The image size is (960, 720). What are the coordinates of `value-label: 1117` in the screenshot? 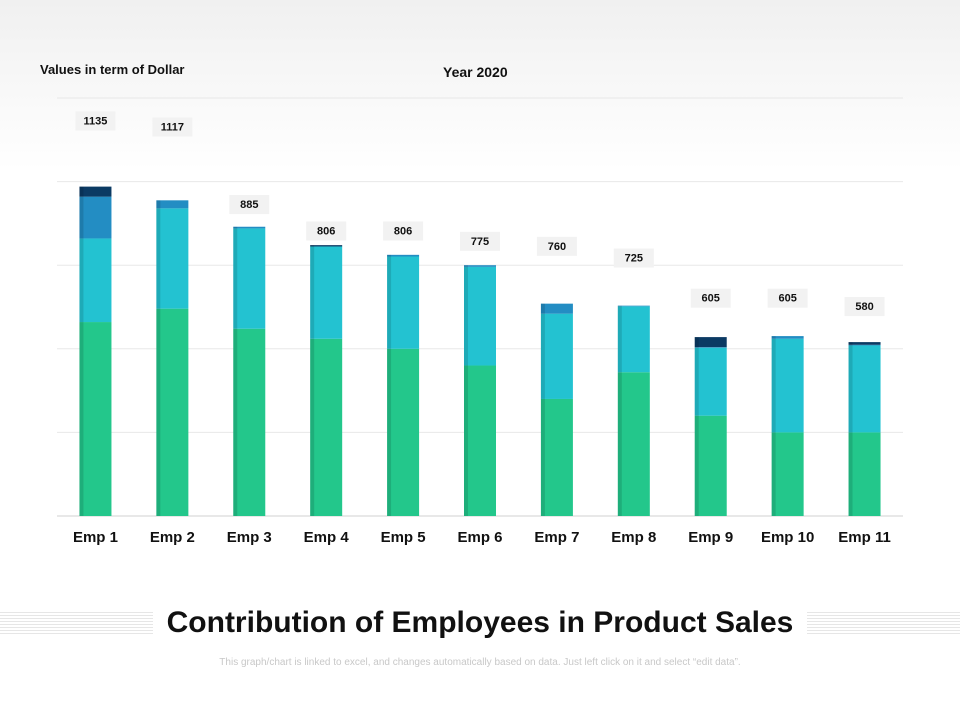 It's located at (172, 127).